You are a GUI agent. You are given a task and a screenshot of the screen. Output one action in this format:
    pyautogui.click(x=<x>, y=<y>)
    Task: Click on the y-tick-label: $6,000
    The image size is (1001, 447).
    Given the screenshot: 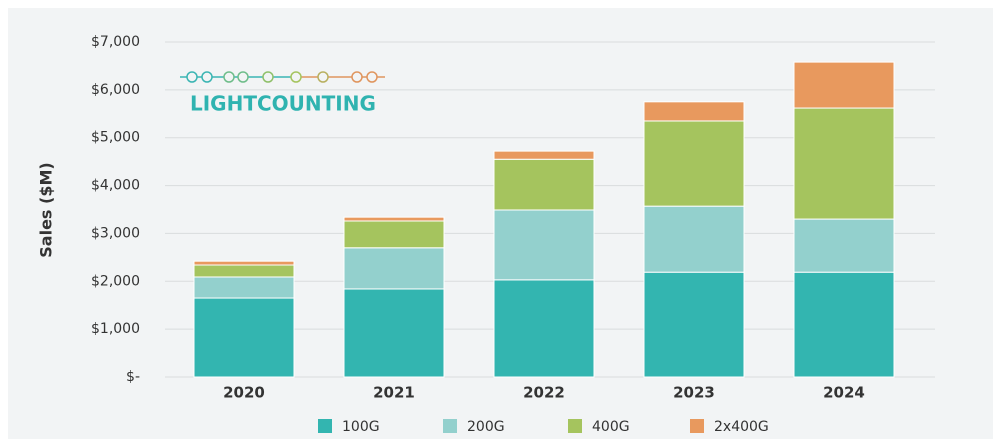 What is the action you would take?
    pyautogui.click(x=115, y=90)
    